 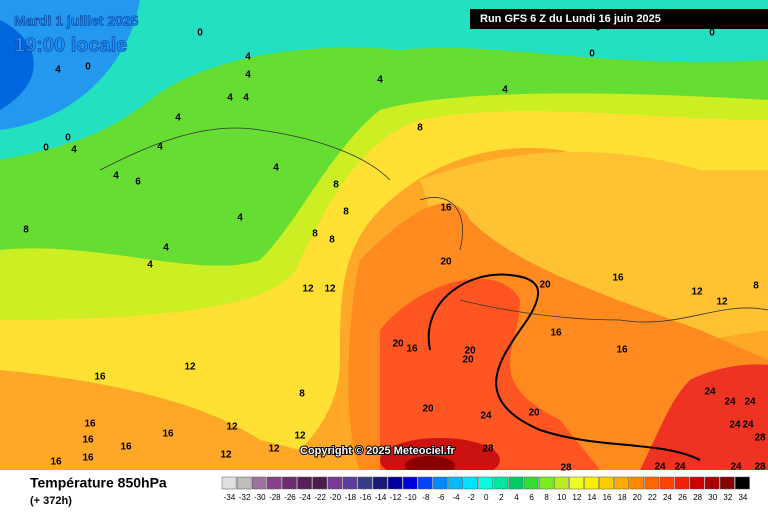 I want to click on date-label: Mardi 1 juillet 2025, so click(x=76, y=21).